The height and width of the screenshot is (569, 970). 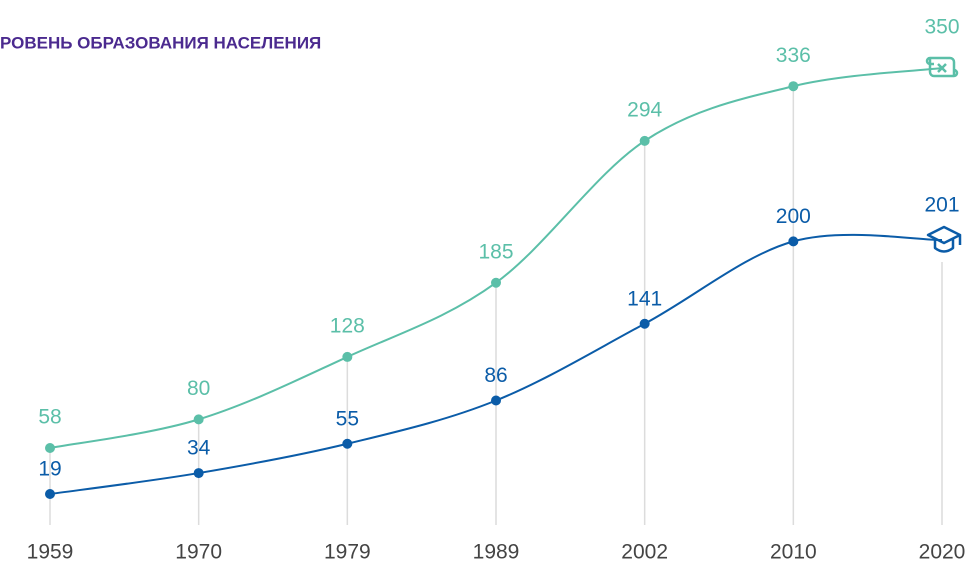 What do you see at coordinates (49, 417) in the screenshot?
I see `data-label: 58` at bounding box center [49, 417].